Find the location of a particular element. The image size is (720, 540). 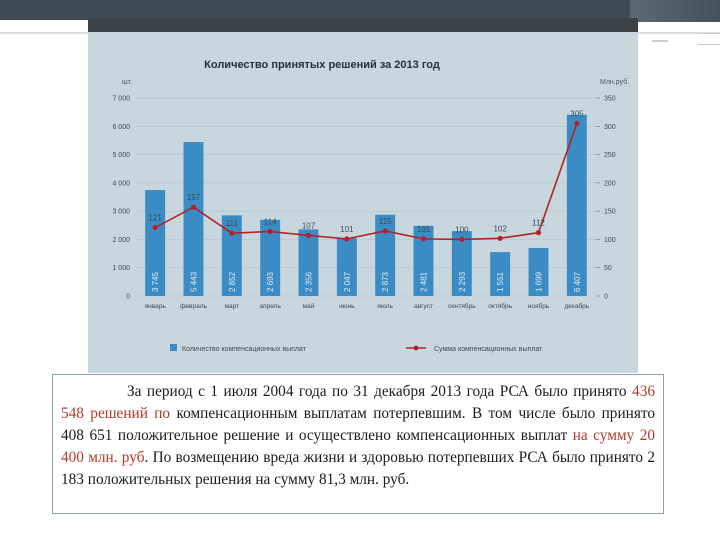

bar-value-label: 6 407 is located at coordinates (577, 281).